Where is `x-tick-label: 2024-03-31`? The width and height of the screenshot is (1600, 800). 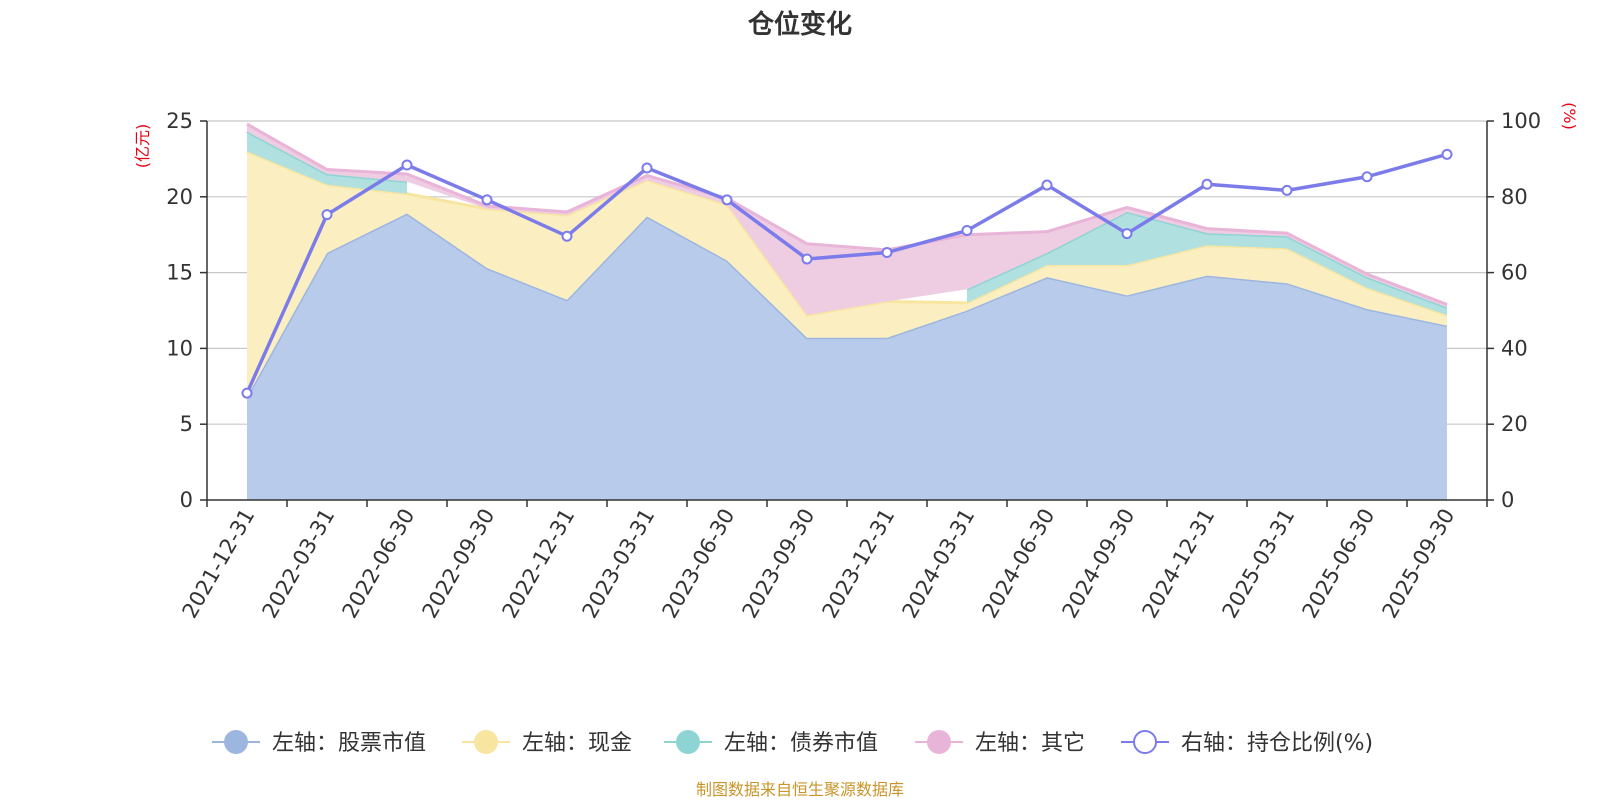
x-tick-label: 2024-03-31 is located at coordinates (939, 564).